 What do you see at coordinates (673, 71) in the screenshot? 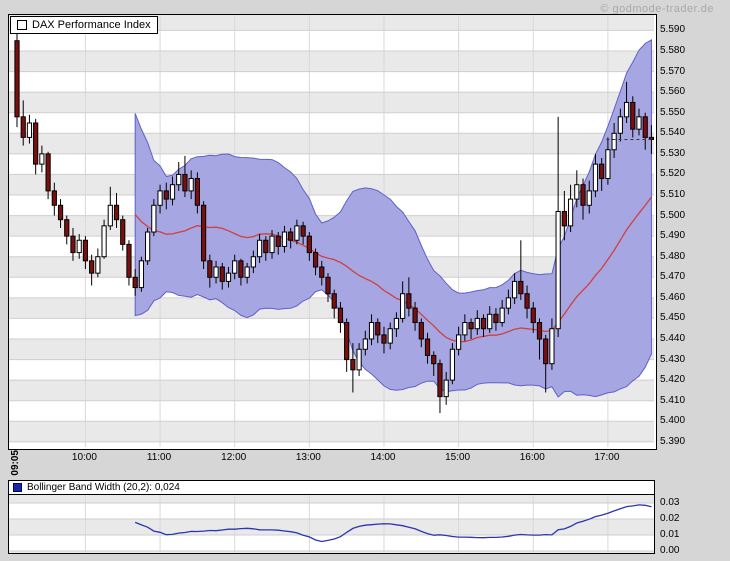
I see `price-tick-label: 5.570` at bounding box center [673, 71].